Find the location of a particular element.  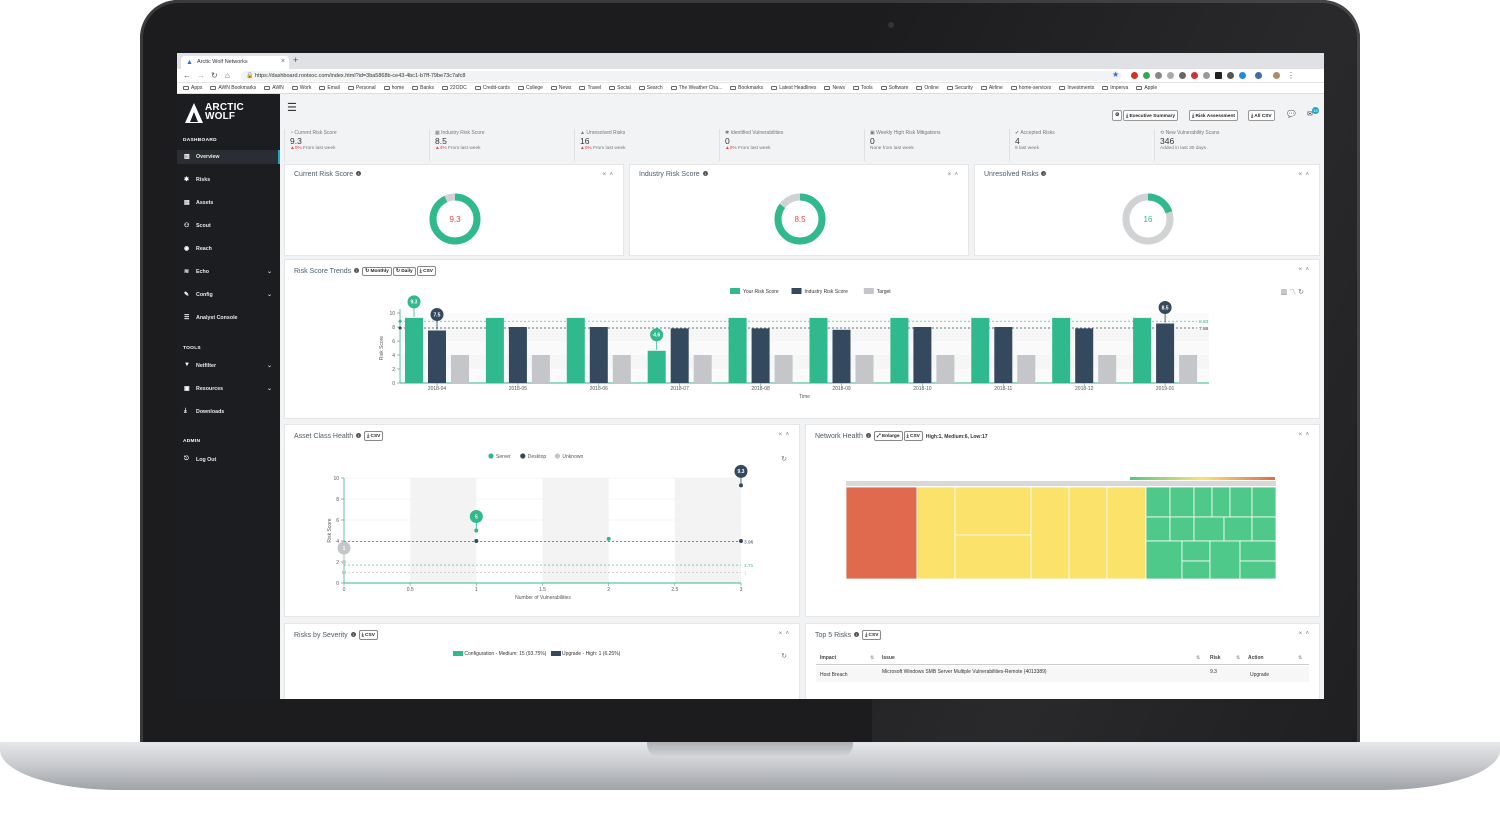

legend-item: Target is located at coordinates (877, 291).